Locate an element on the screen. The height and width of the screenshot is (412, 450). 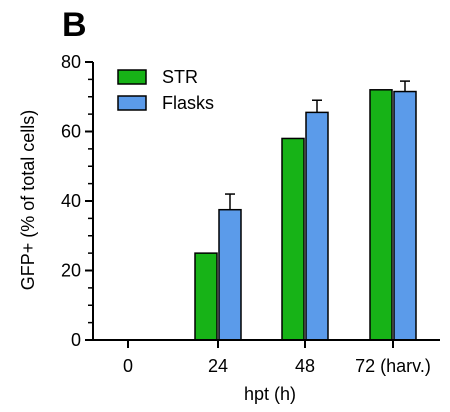
y-tick-label: 60 is located at coordinates (71, 132).